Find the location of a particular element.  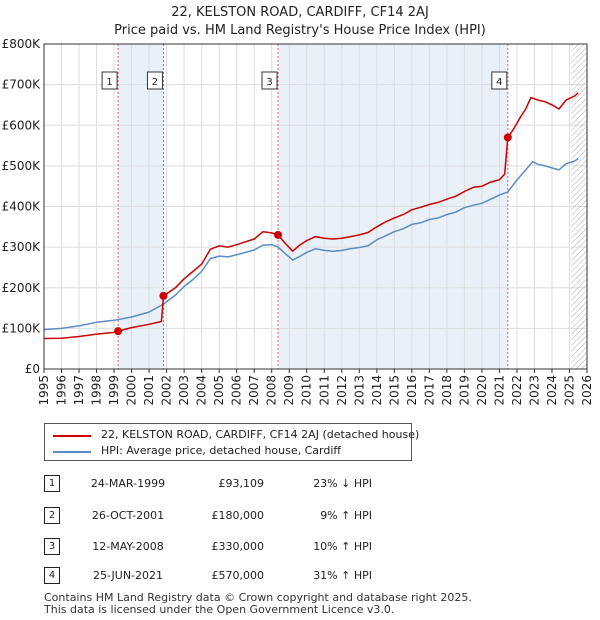

sale-date: 26-OCT-2001 is located at coordinates (128, 515).